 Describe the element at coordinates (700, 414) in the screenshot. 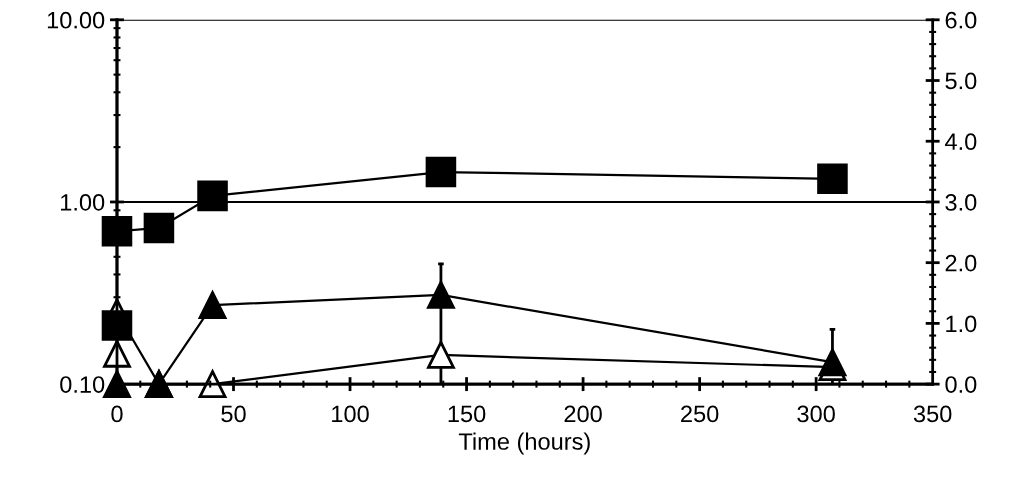

I see `x-tick-label: 250` at that location.